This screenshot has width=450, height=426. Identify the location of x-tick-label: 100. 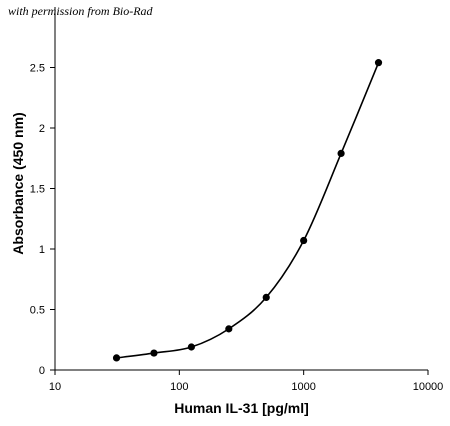
(179, 387).